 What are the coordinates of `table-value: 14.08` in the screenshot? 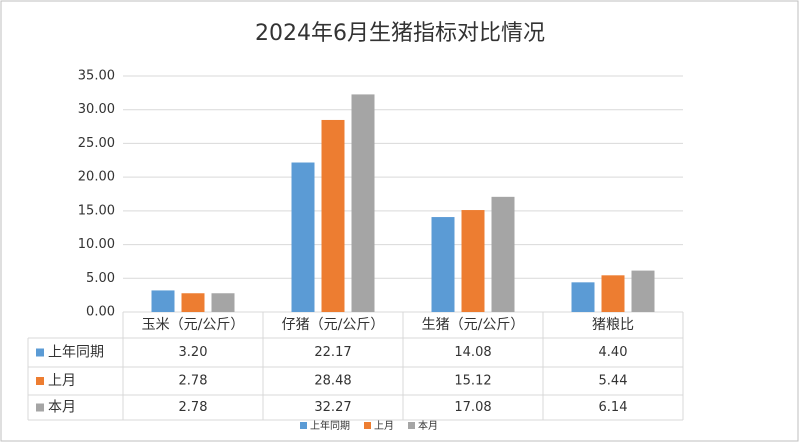 It's located at (472, 352).